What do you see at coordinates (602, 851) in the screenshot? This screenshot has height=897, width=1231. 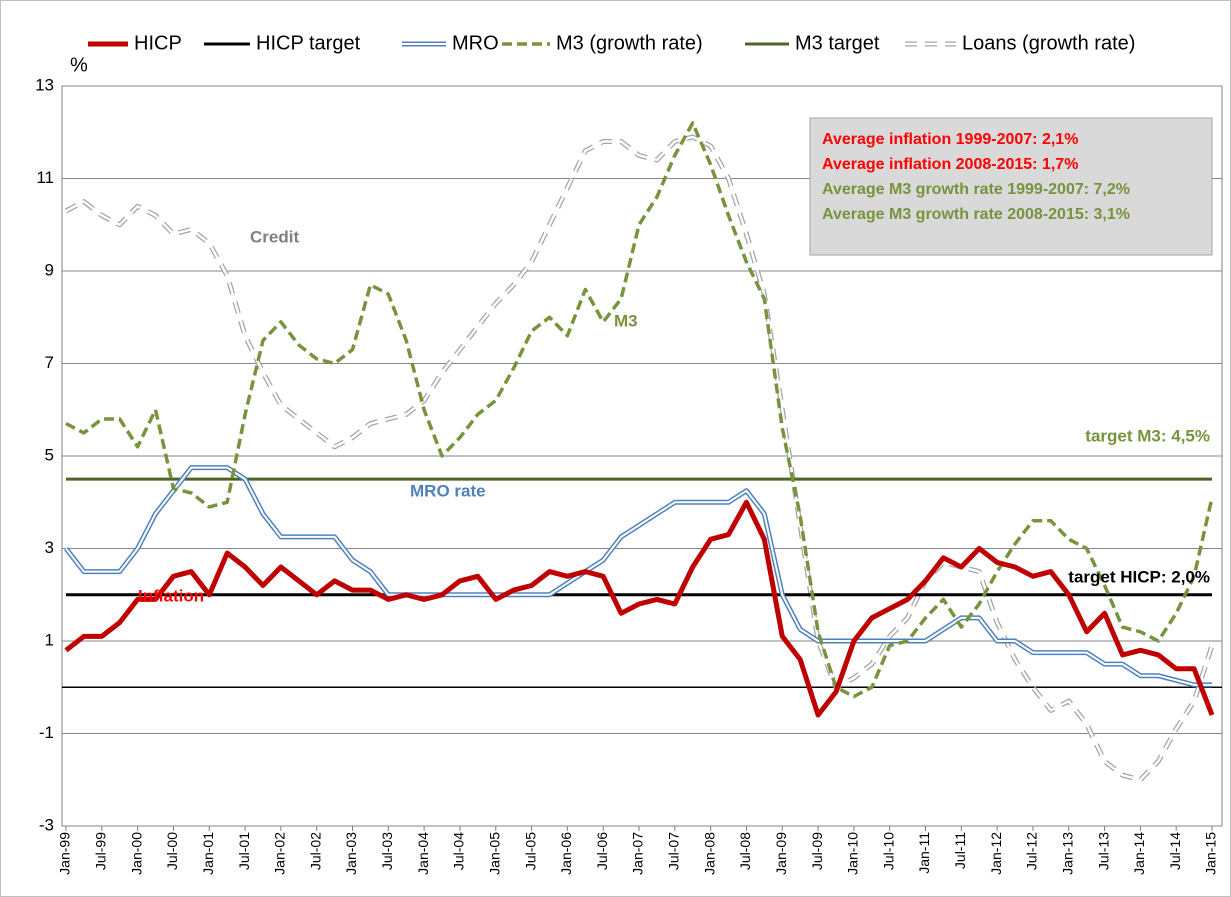 I see `x-tick-label: Jul-06` at bounding box center [602, 851].